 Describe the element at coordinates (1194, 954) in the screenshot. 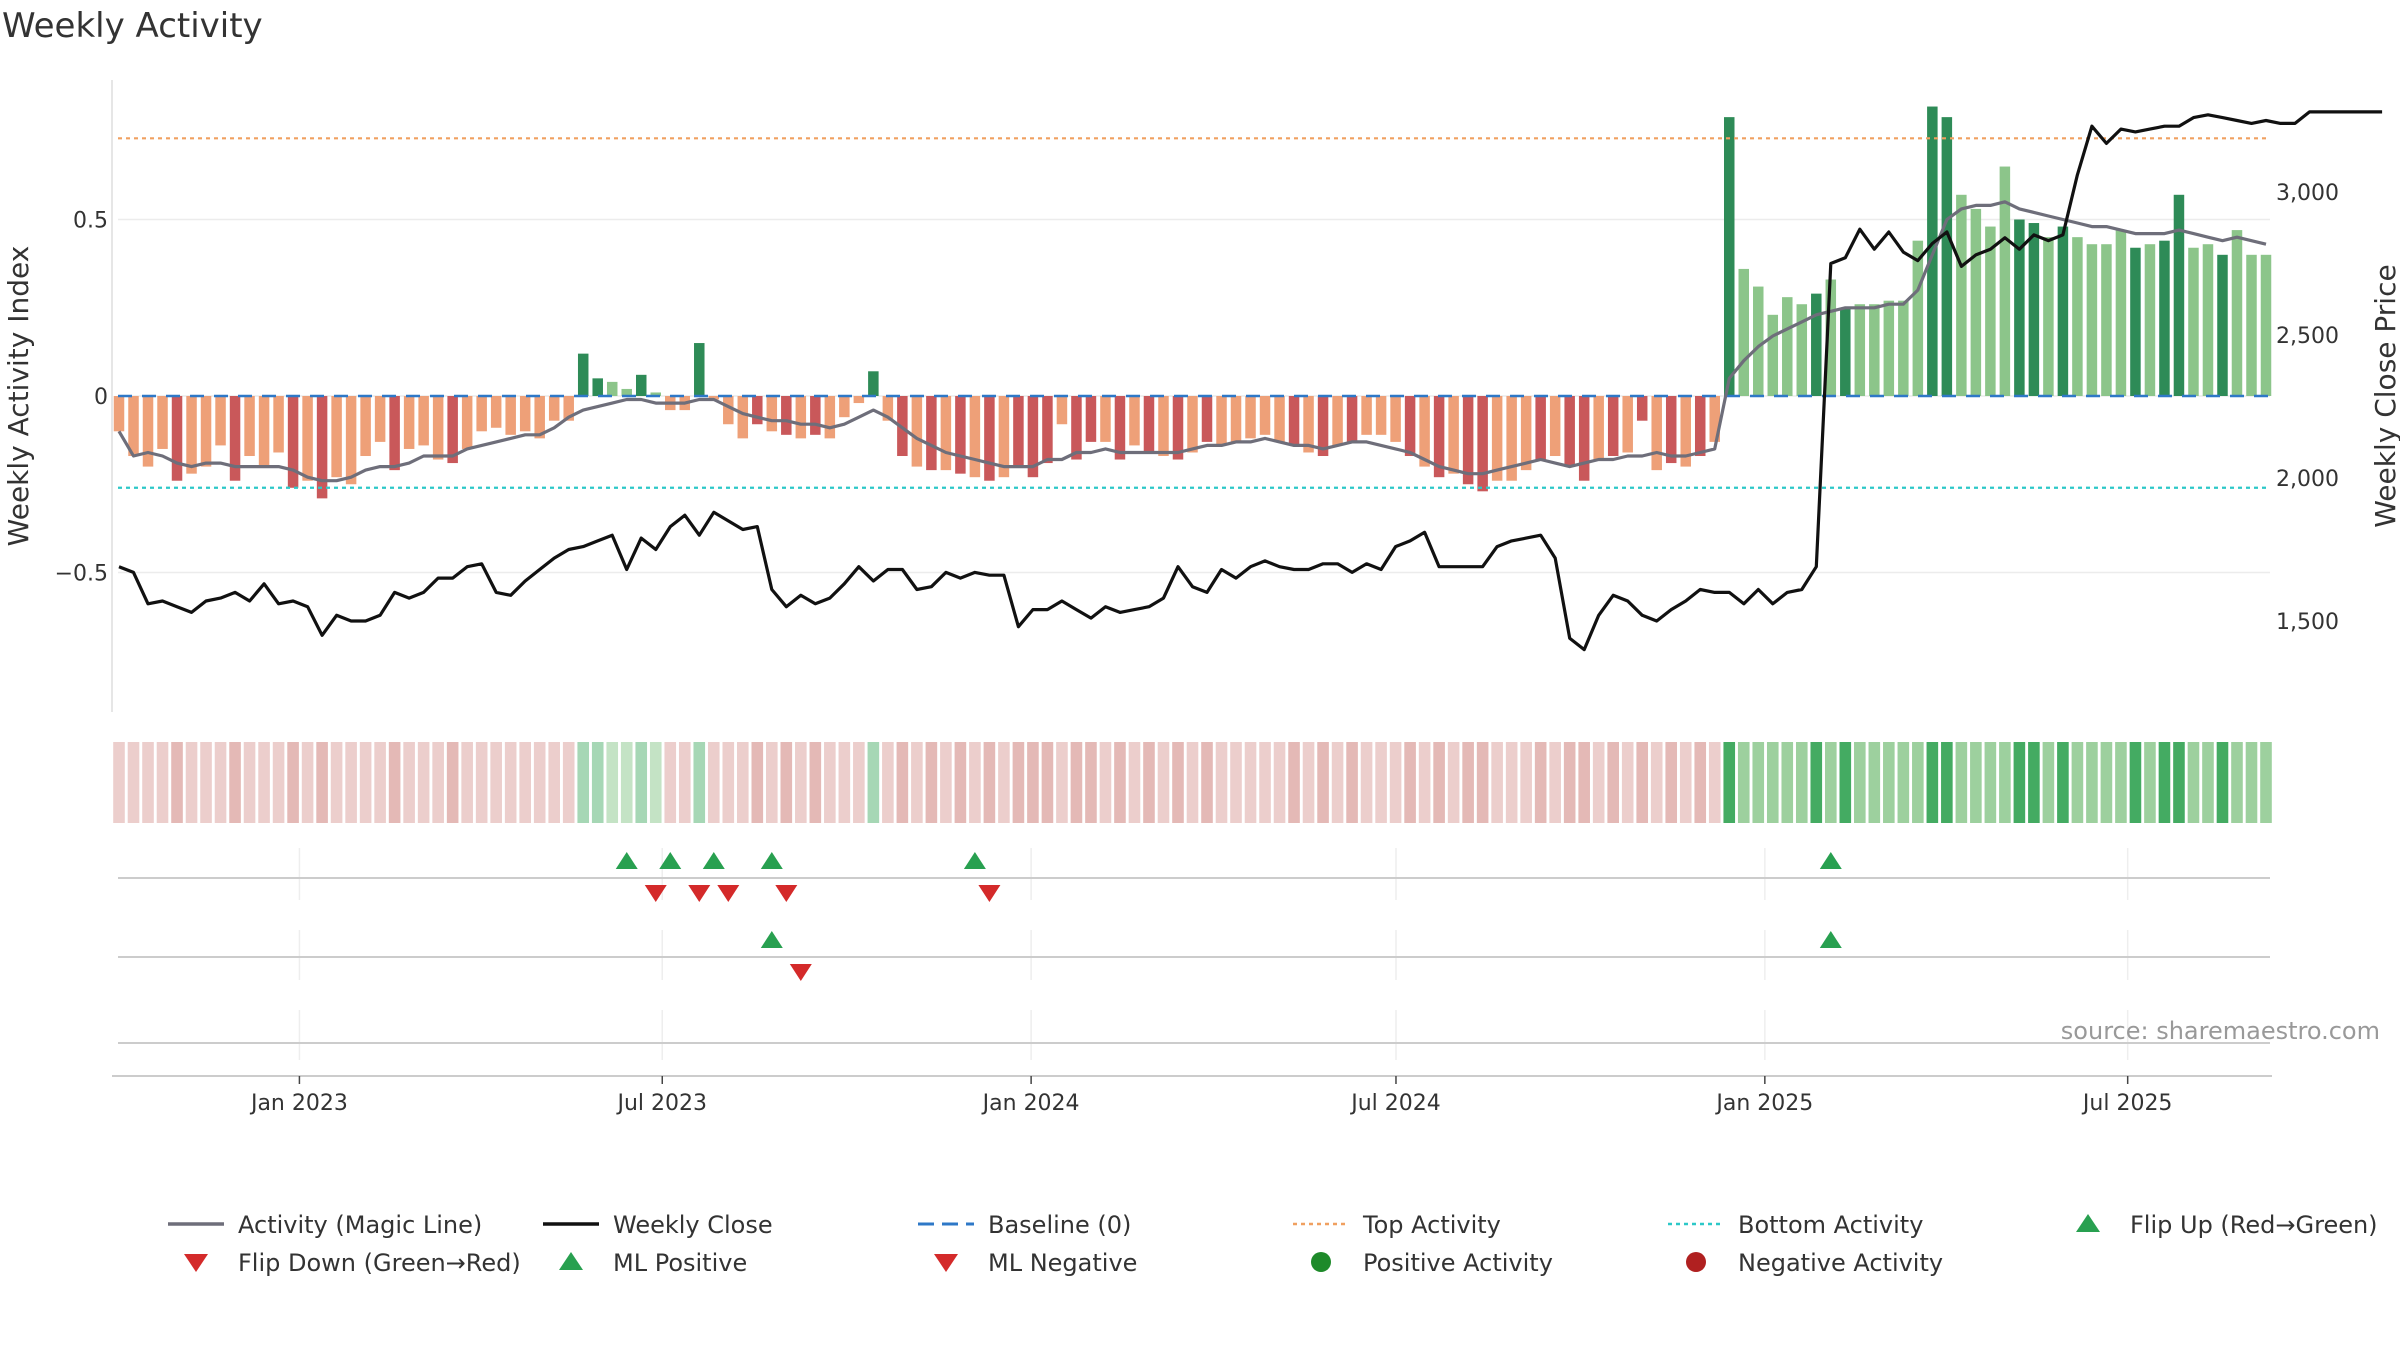

I see `event-markers` at that location.